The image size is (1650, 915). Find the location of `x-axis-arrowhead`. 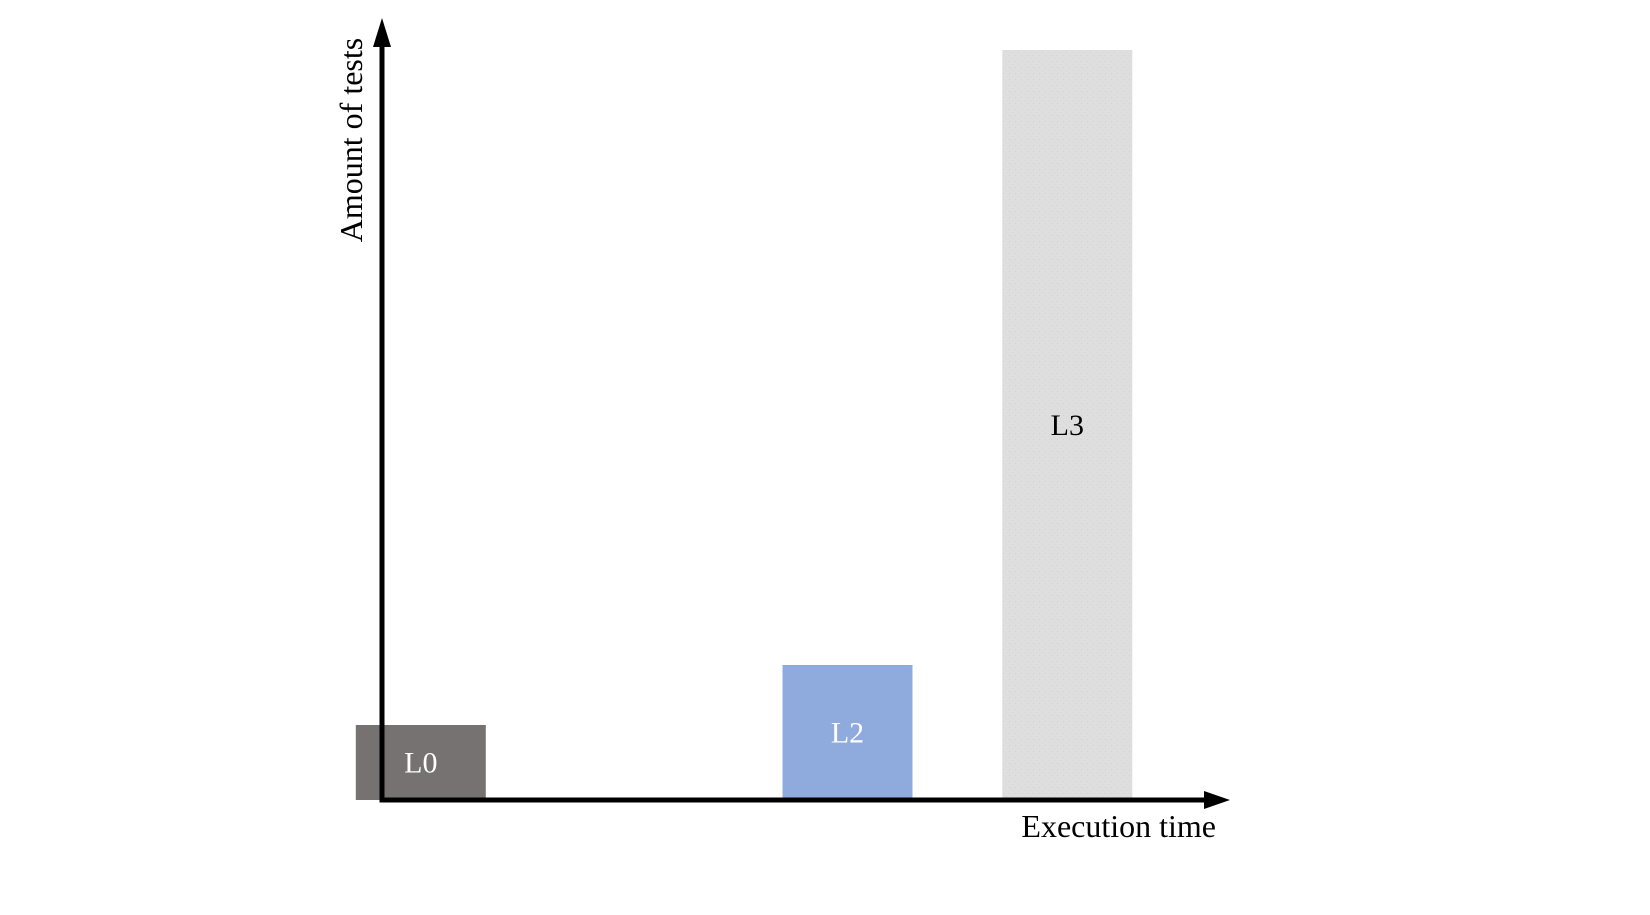

x-axis-arrowhead is located at coordinates (1217, 800).